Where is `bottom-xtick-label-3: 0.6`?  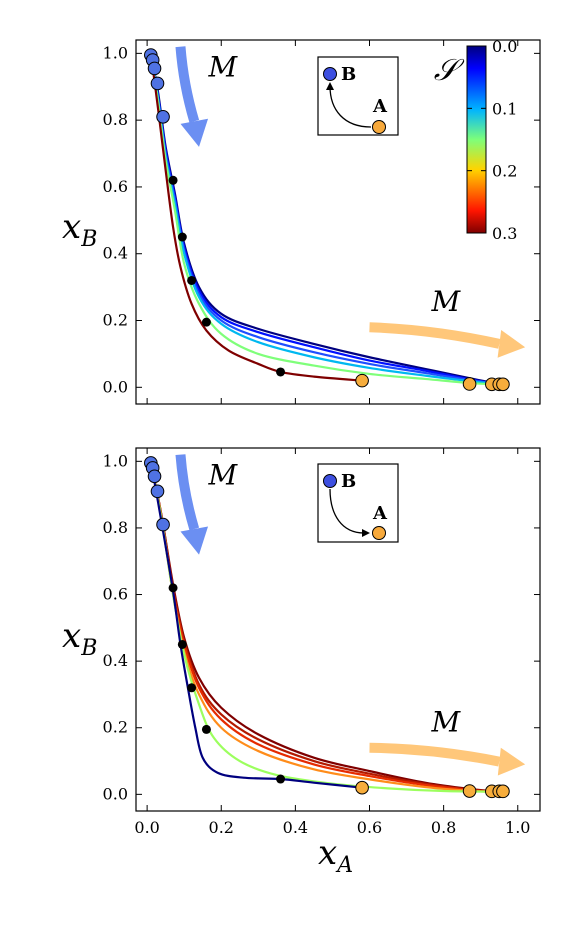 bottom-xtick-label-3: 0.6 is located at coordinates (369, 827).